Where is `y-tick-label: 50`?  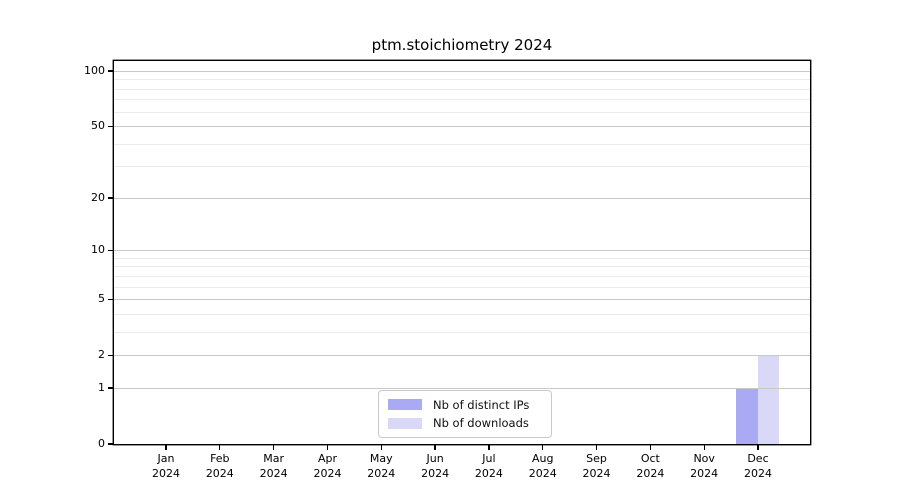 y-tick-label: 50 is located at coordinates (98, 126).